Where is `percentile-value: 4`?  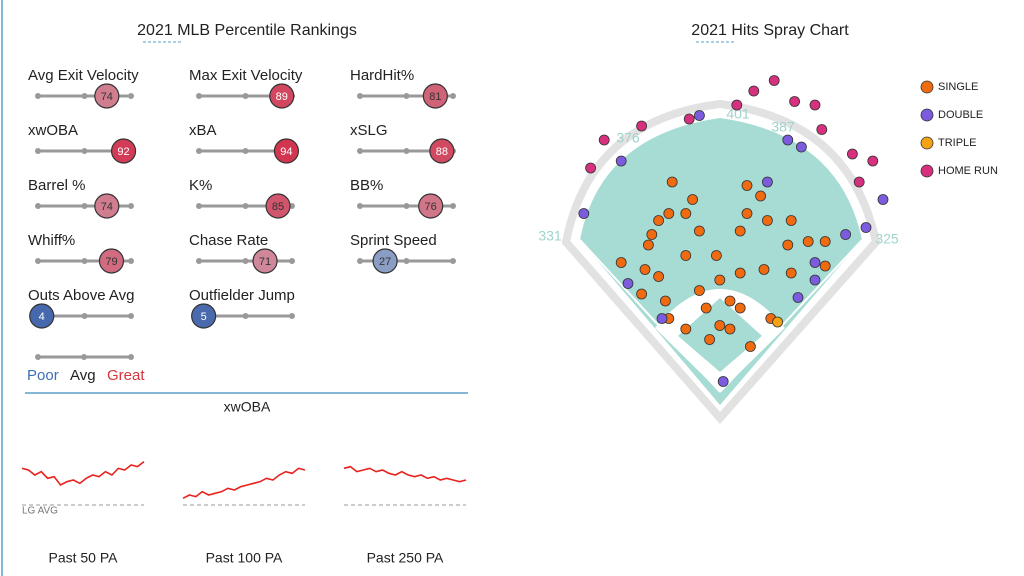
percentile-value: 4 is located at coordinates (42, 317).